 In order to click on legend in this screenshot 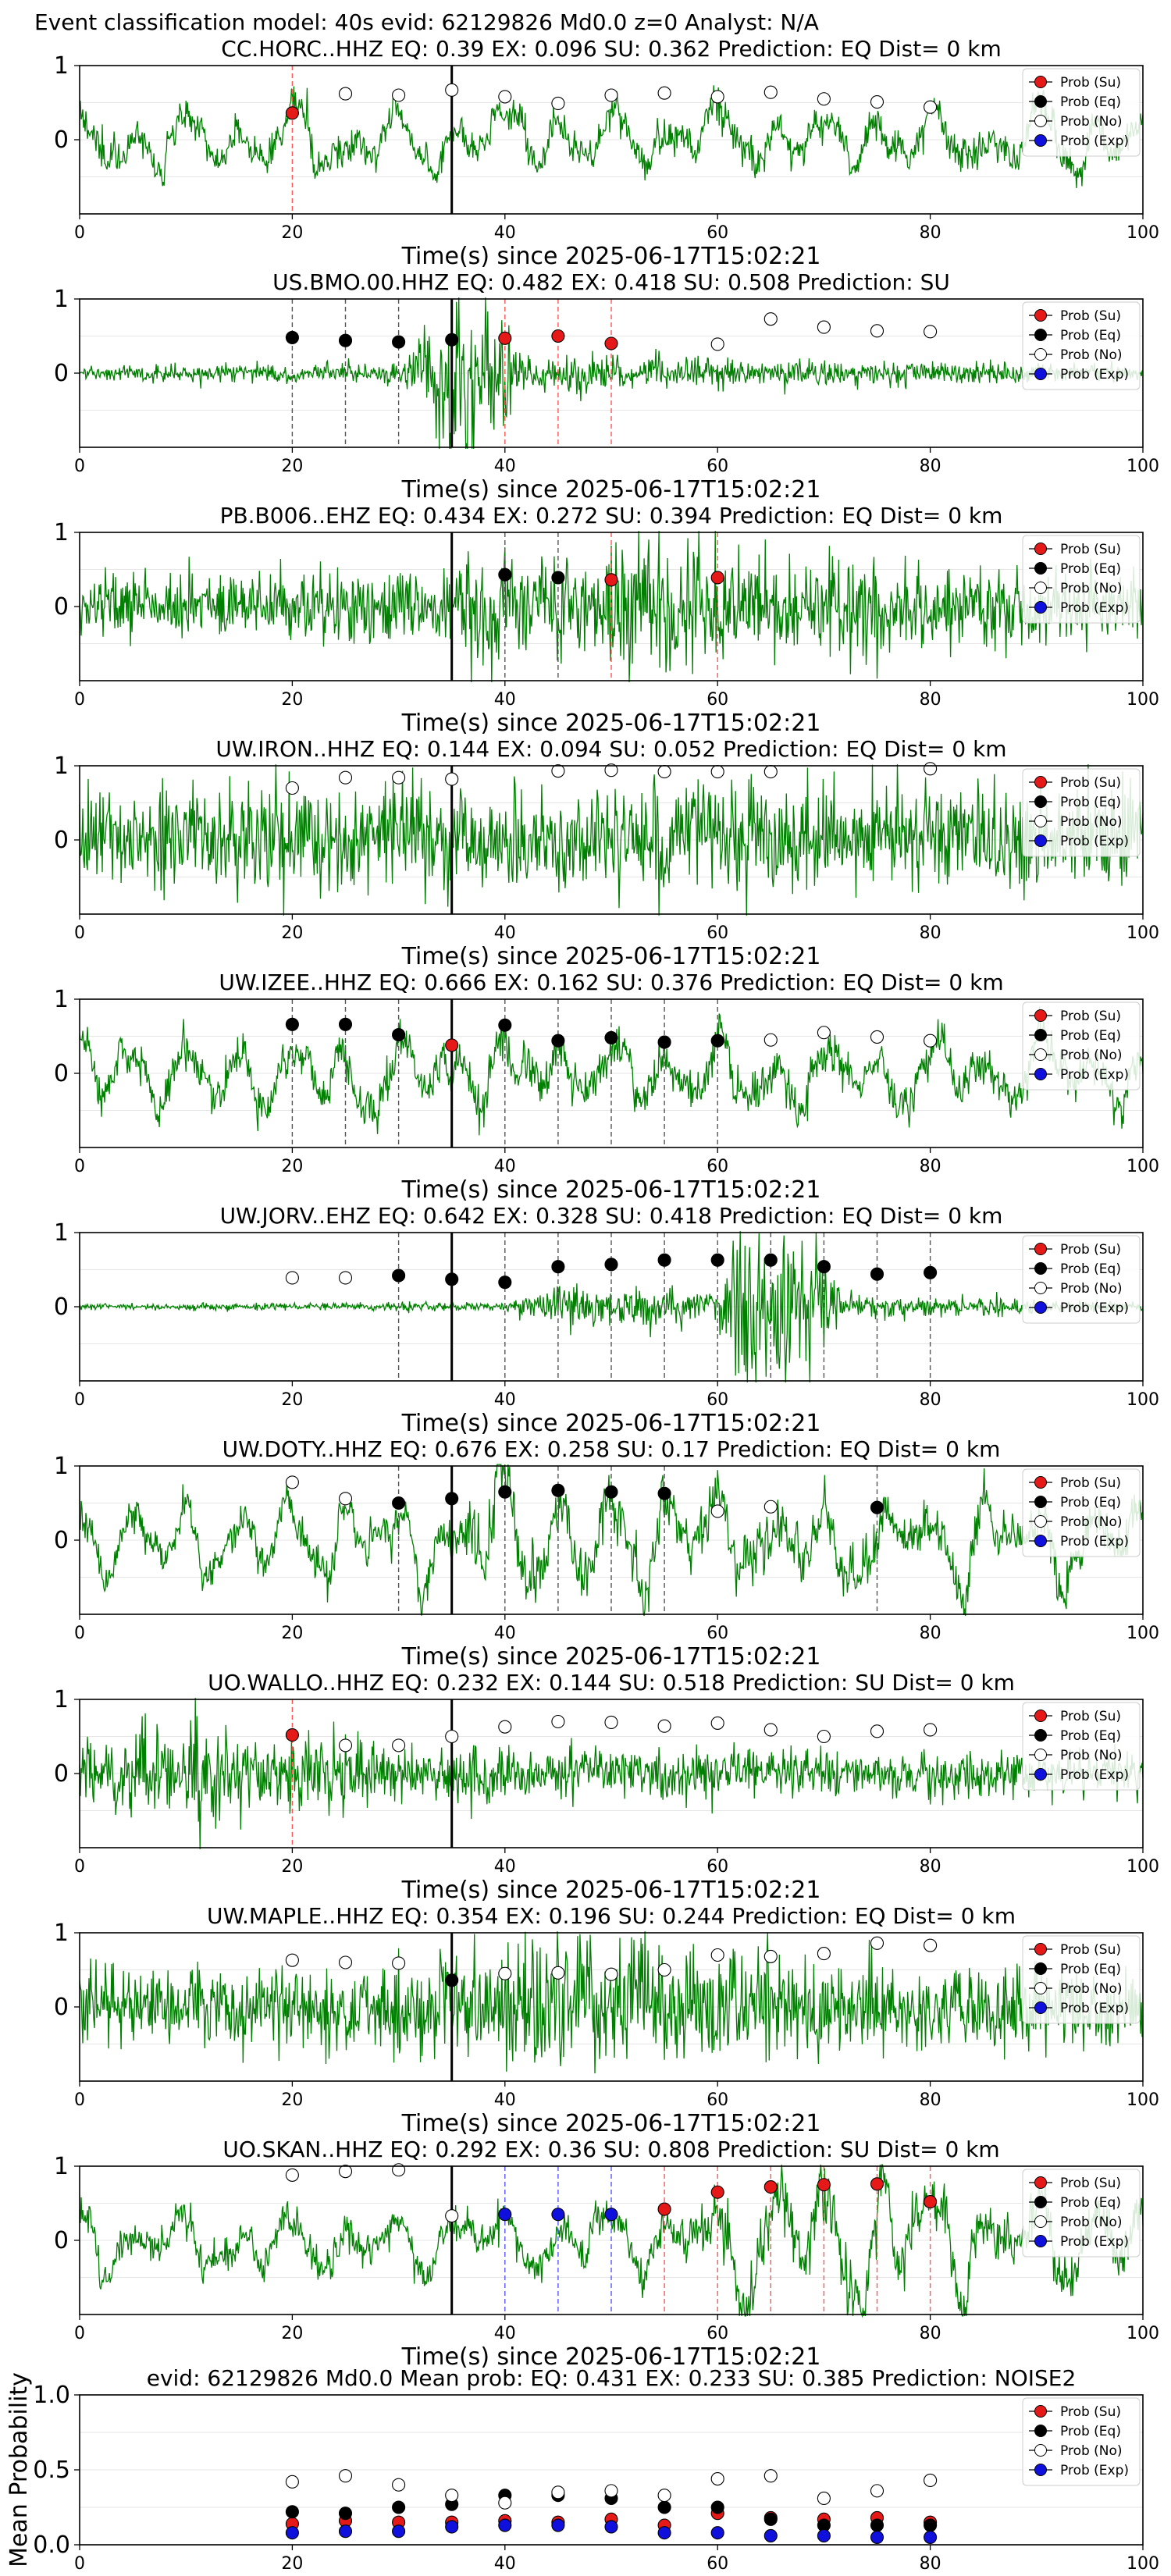, I will do `click(1081, 2213)`.